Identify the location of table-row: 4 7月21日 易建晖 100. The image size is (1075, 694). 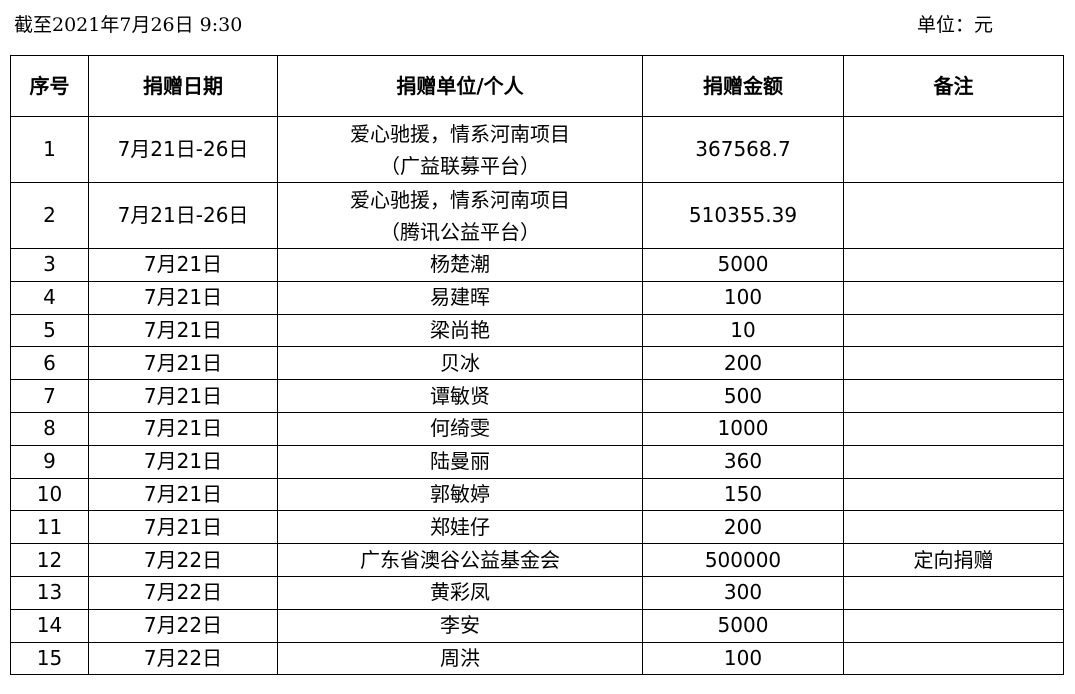
(537, 297).